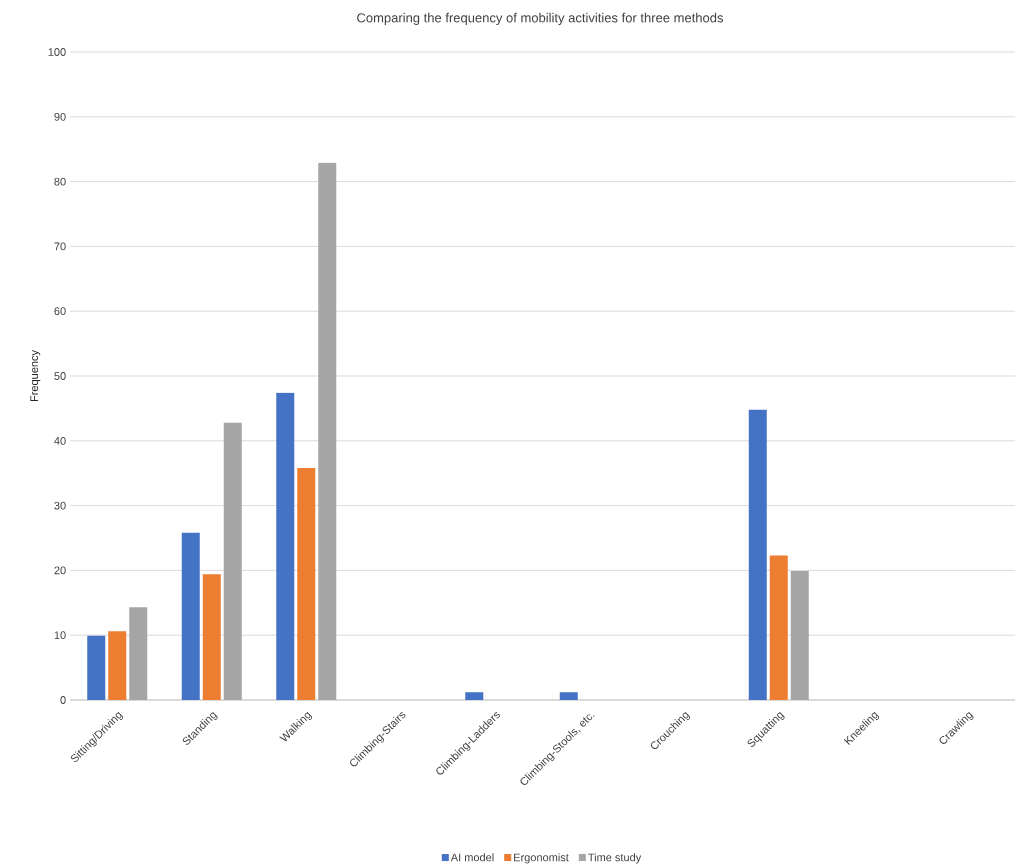 Image resolution: width=1019 pixels, height=867 pixels. What do you see at coordinates (60, 181) in the screenshot?
I see `y-tick-label: 80` at bounding box center [60, 181].